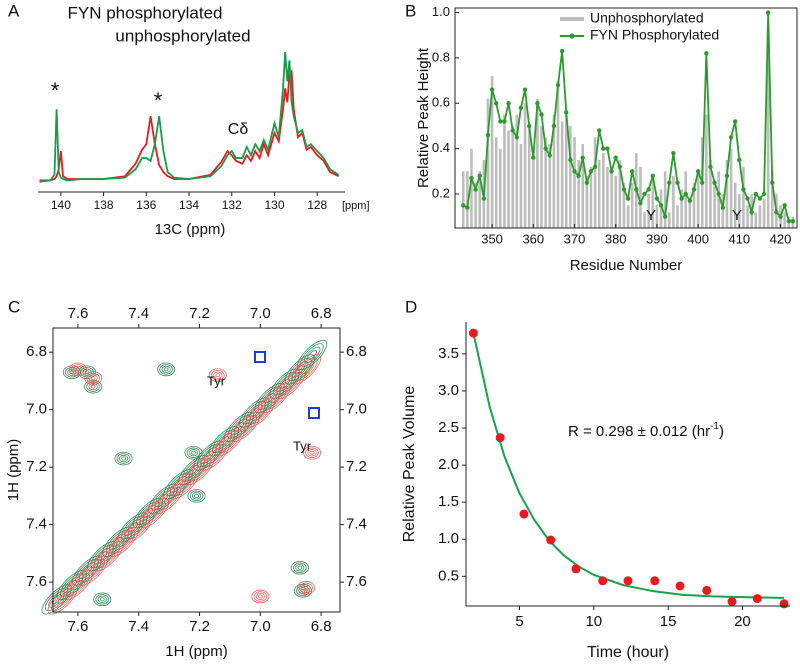  Describe the element at coordinates (639, 431) in the screenshot. I see `annotation-text: R = 0.298 ± 0.012 (hr` at that location.